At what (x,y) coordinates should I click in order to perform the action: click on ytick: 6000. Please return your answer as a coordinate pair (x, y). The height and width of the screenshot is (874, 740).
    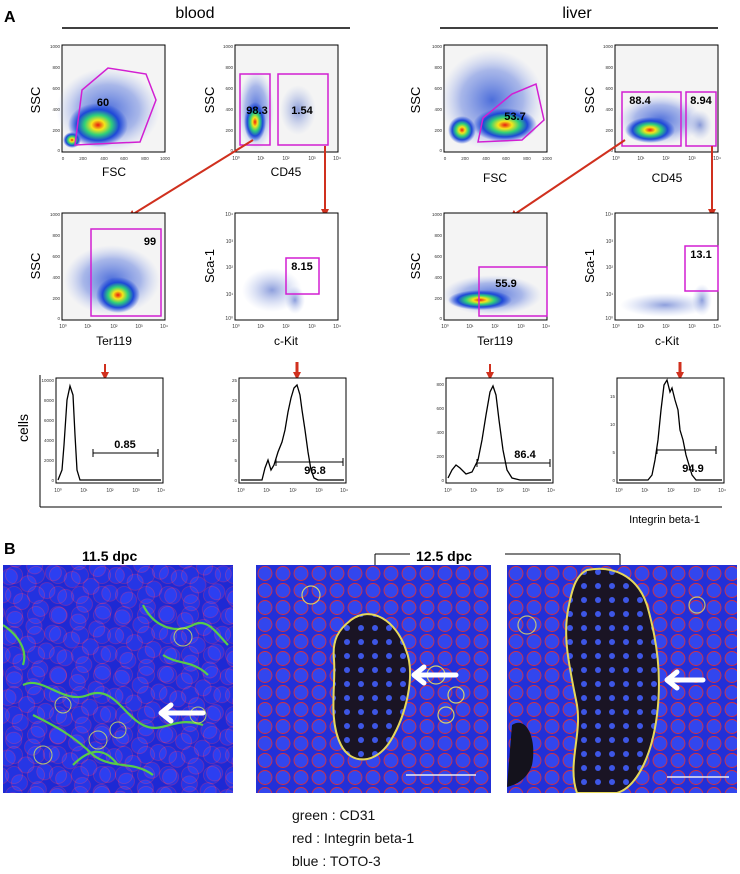
    Looking at the image, I should click on (49, 420).